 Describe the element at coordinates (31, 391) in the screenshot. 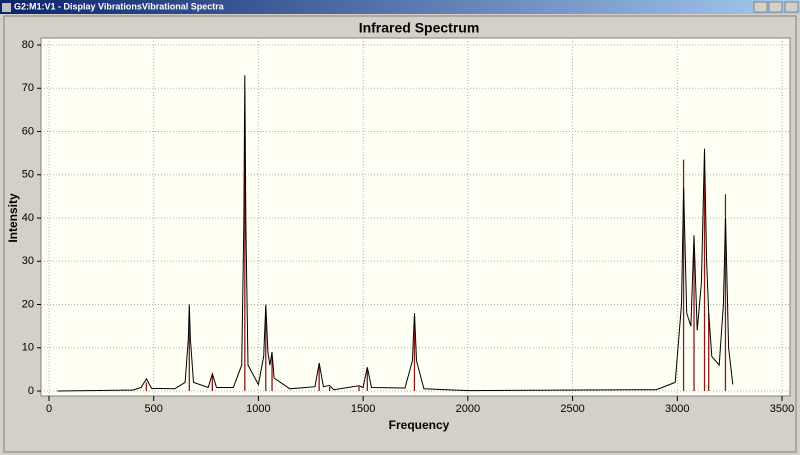

I see `y-tick-label: 0` at that location.